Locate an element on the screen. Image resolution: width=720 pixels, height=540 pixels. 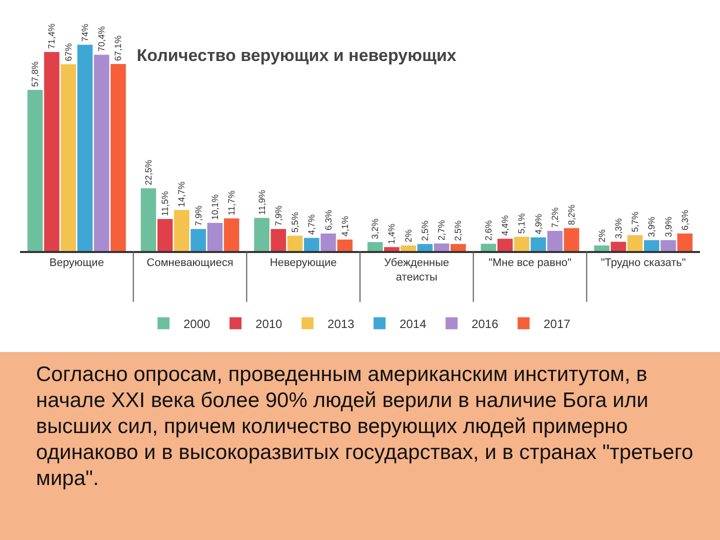
data-label: 71,4% is located at coordinates (51, 36).